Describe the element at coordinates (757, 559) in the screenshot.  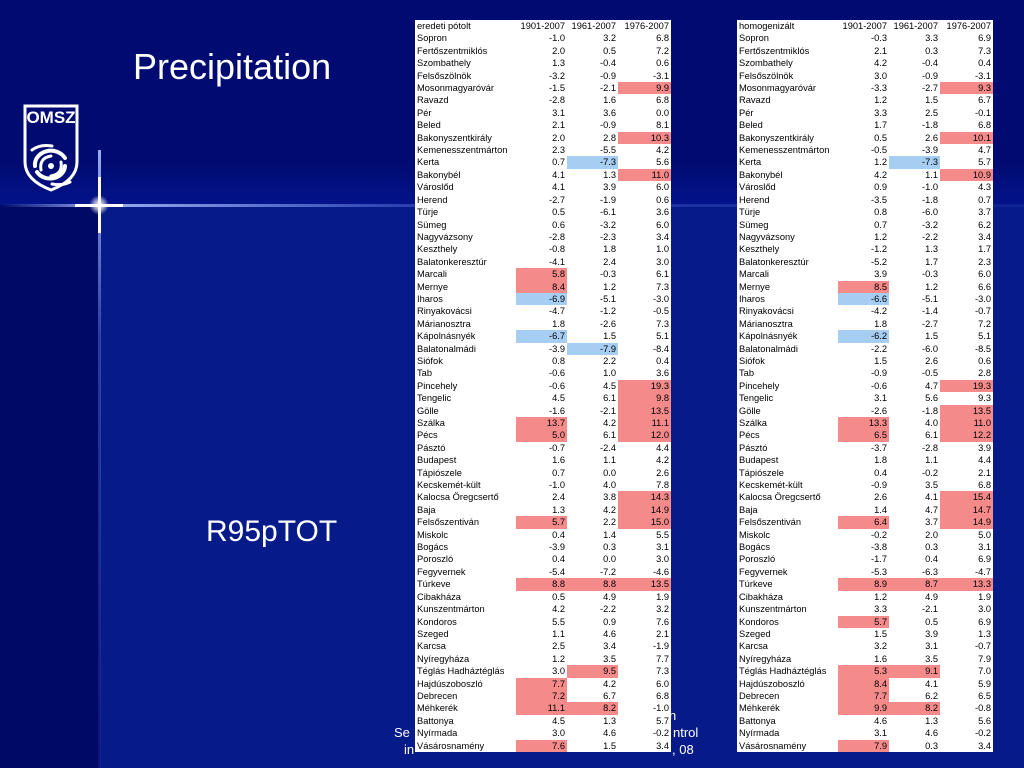
I see `station-name-cell: Poroszló` at that location.